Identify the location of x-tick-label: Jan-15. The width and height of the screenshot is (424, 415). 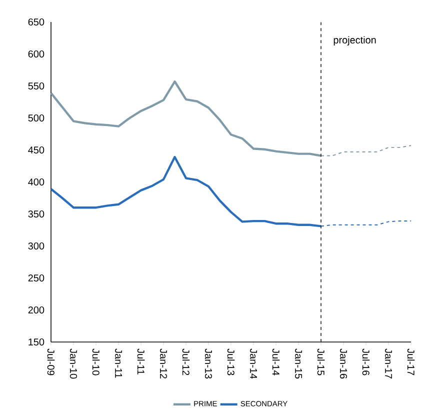
(298, 363).